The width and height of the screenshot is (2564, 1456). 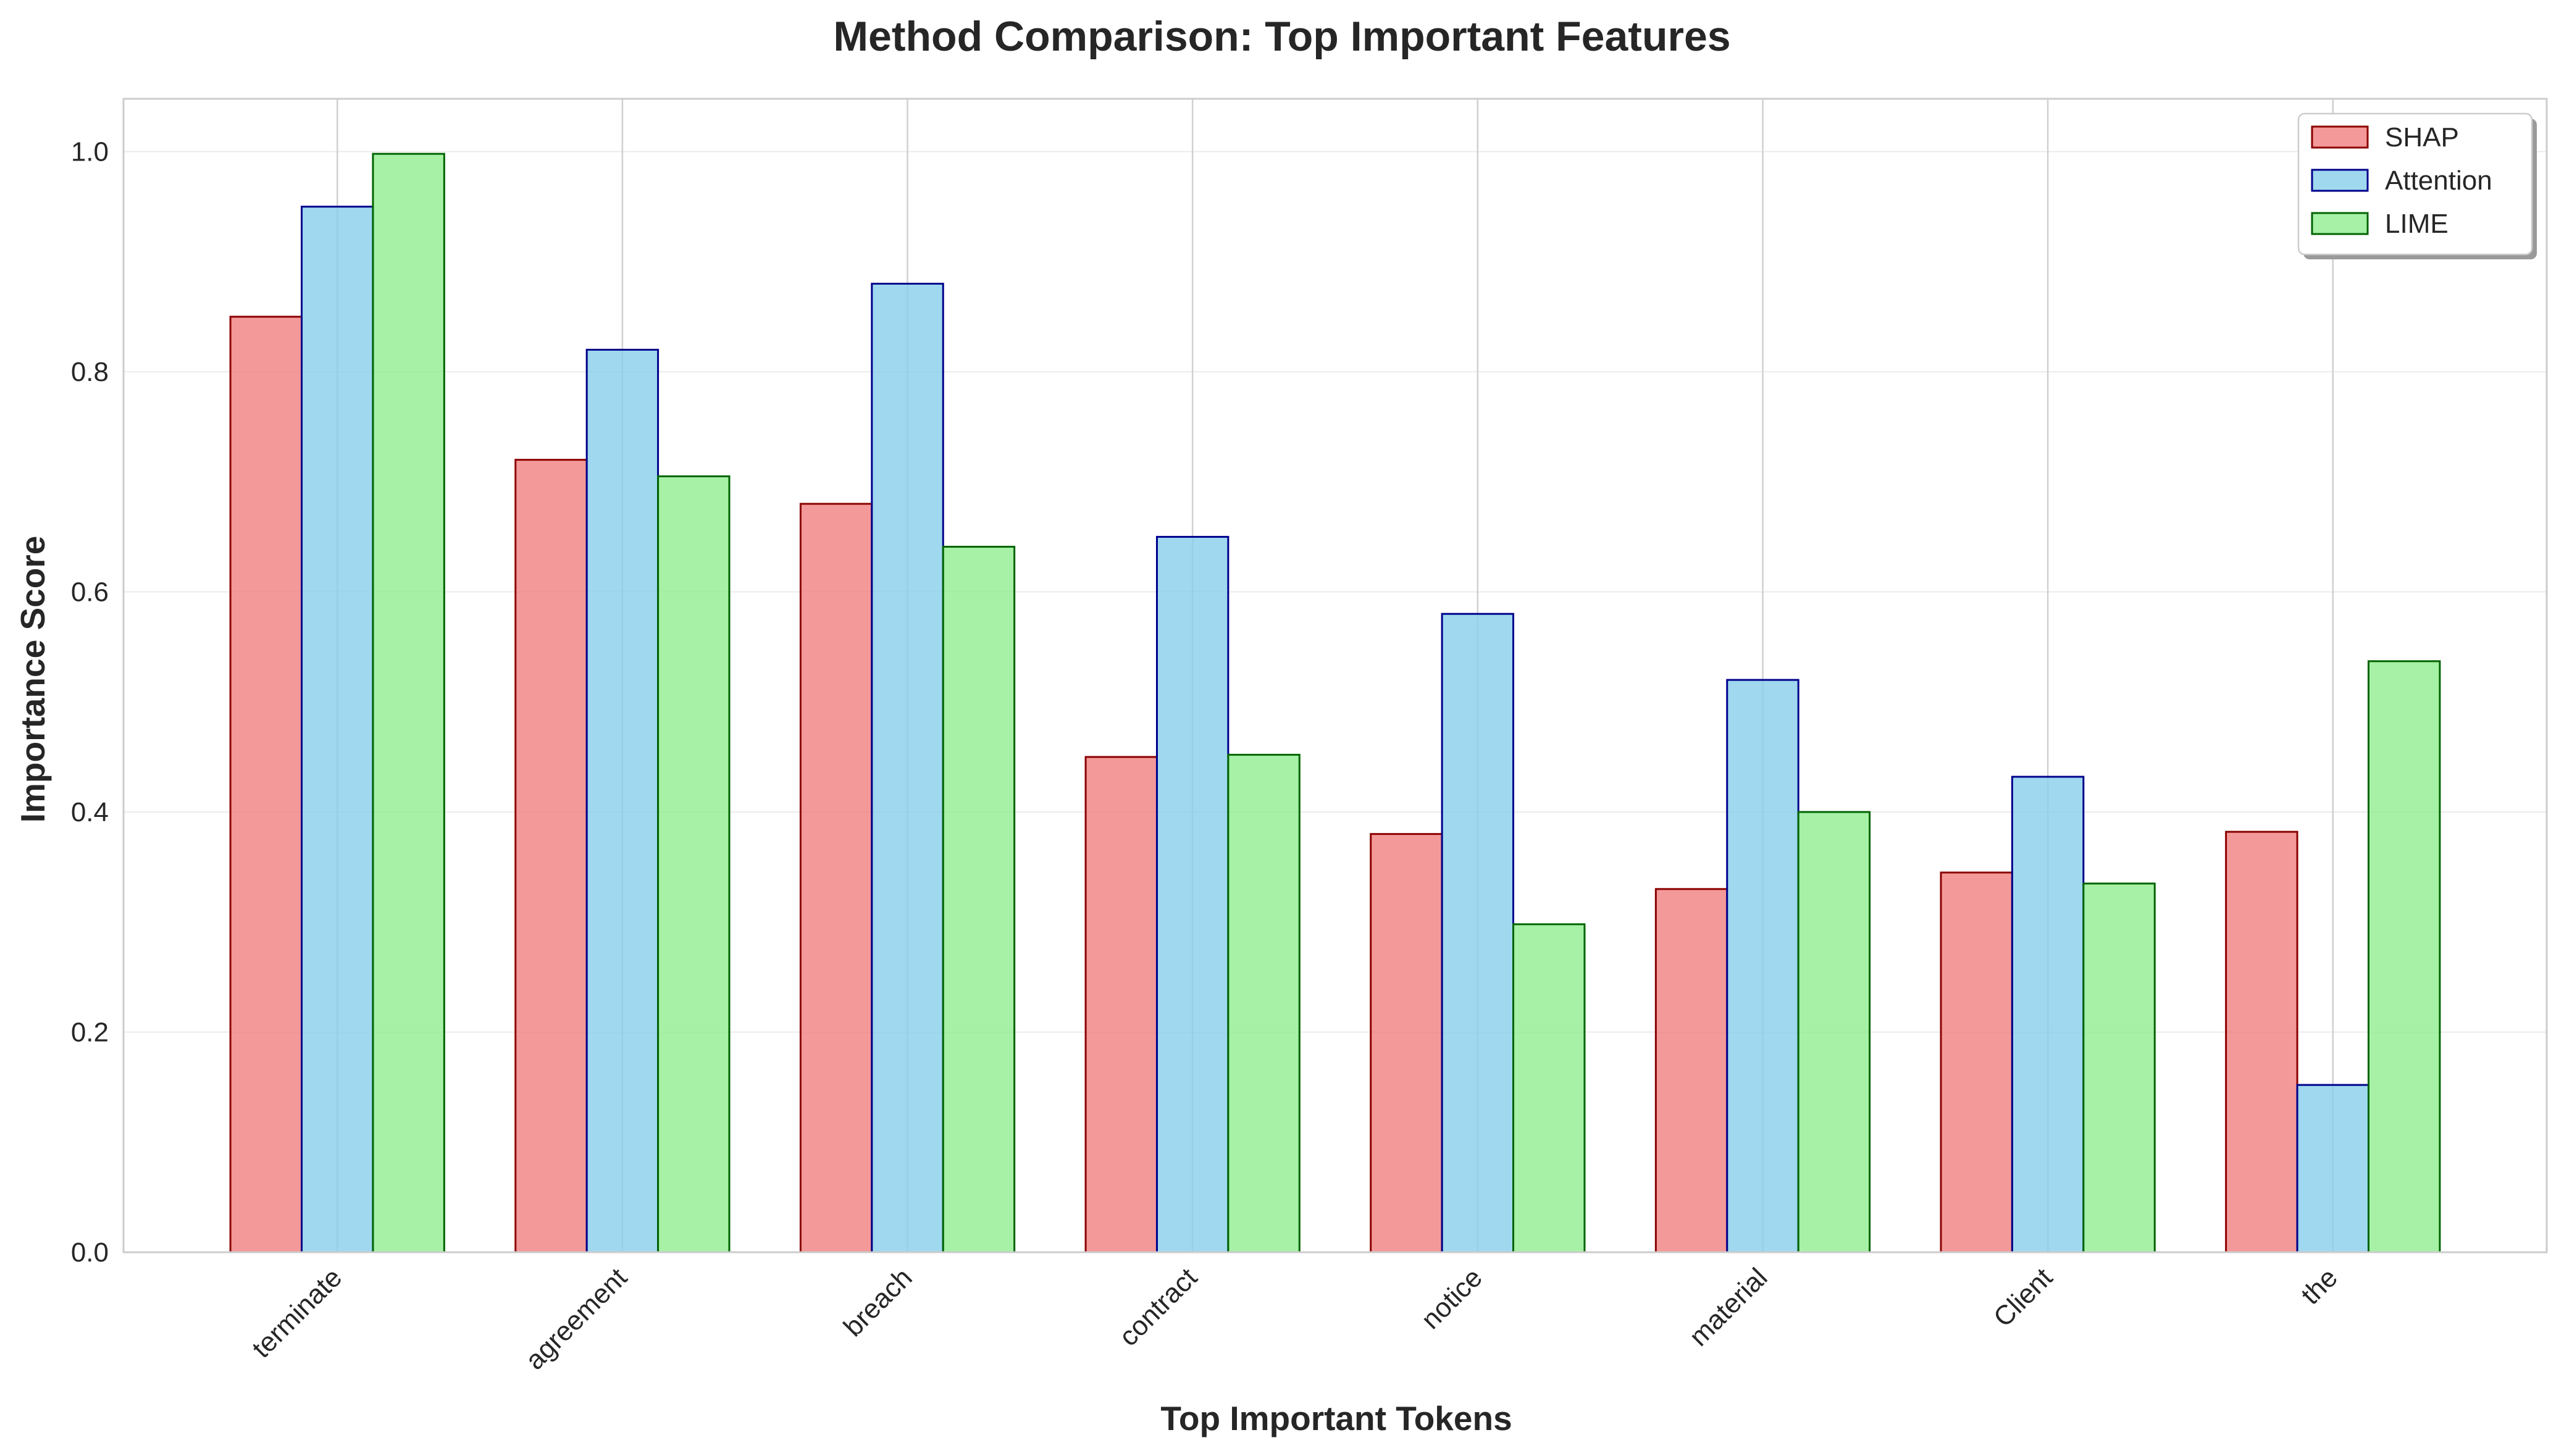 What do you see at coordinates (1691, 1070) in the screenshot?
I see `bar-shap-material` at bounding box center [1691, 1070].